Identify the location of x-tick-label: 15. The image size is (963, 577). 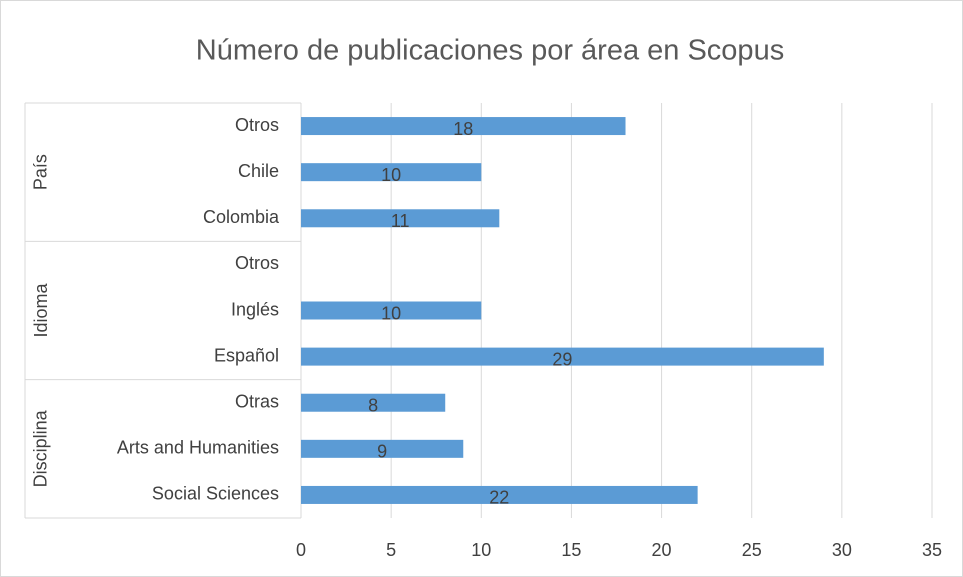
(571, 550).